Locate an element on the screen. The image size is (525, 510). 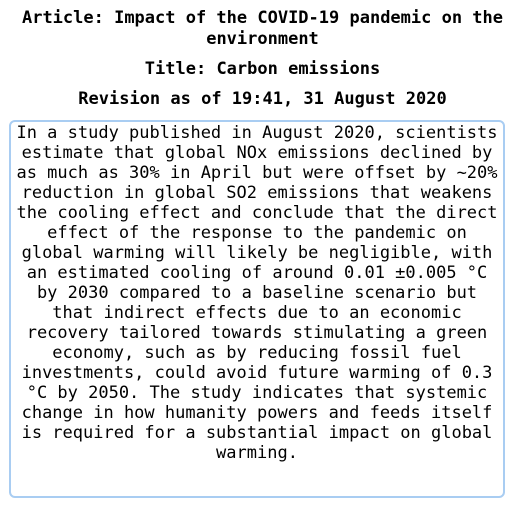
revision-timestamp: Revision as of 19:41, 31 August 2020 is located at coordinates (262, 99).